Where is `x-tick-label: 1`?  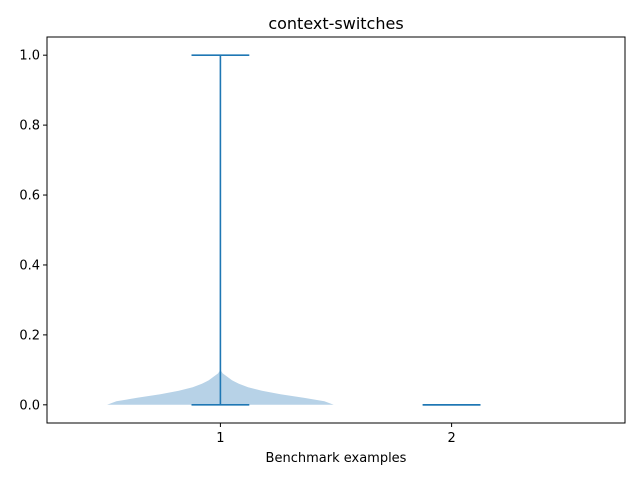 x-tick-label: 1 is located at coordinates (220, 438).